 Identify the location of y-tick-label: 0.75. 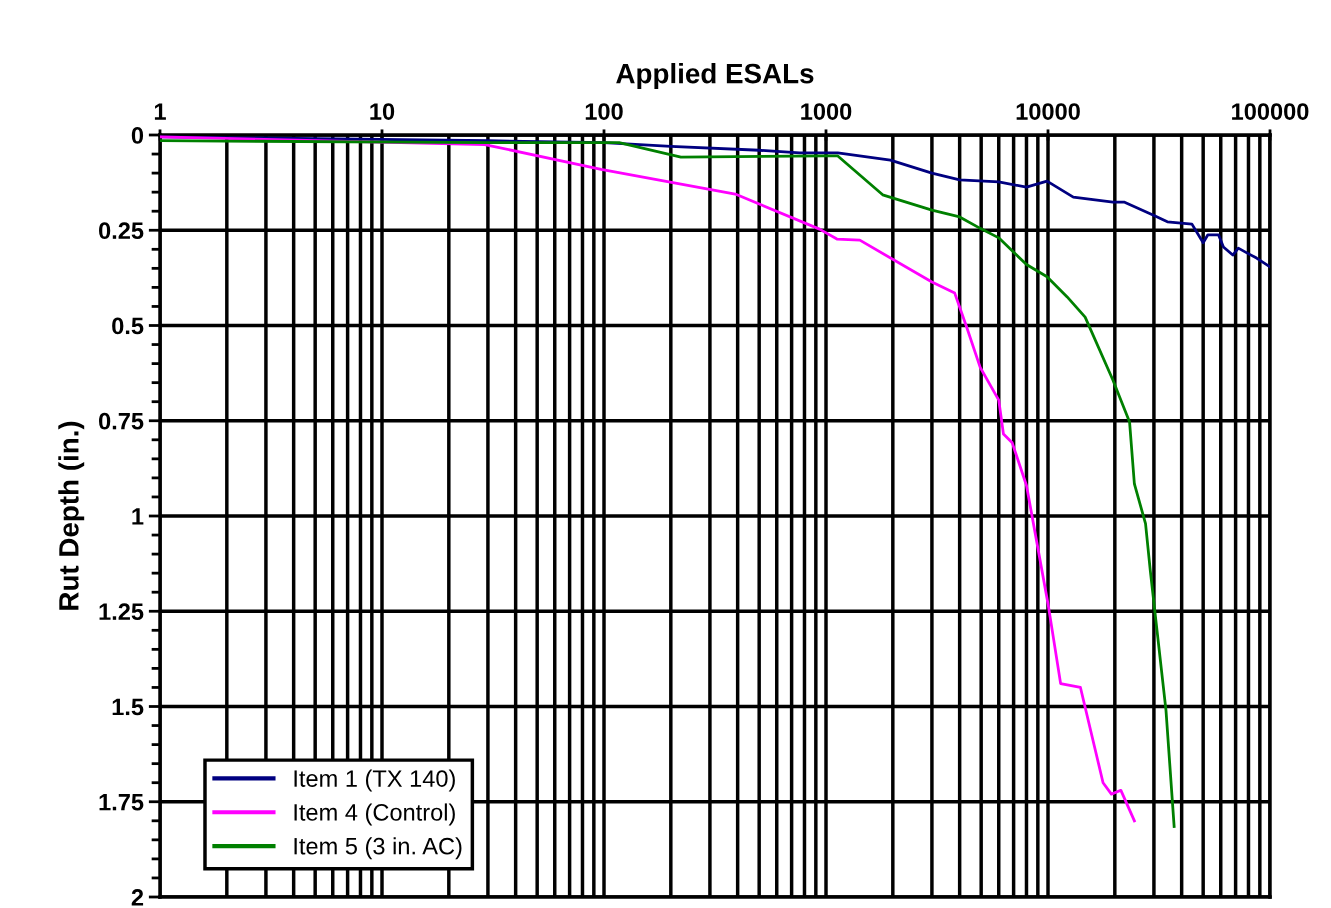
(121, 421).